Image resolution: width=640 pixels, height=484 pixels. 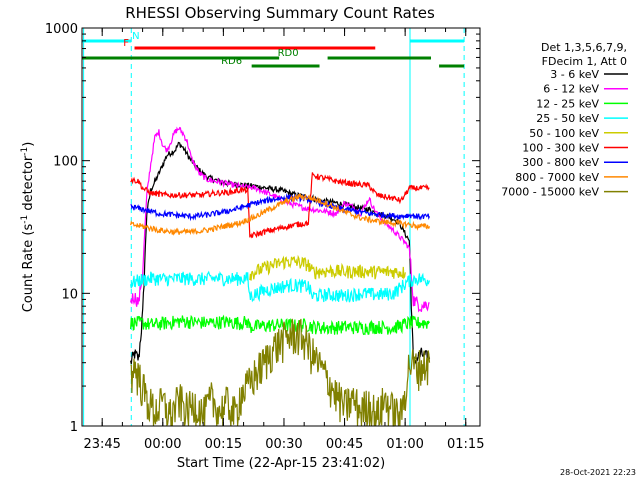 What do you see at coordinates (465, 444) in the screenshot?
I see `x-tick-label-6: 01:15` at bounding box center [465, 444].